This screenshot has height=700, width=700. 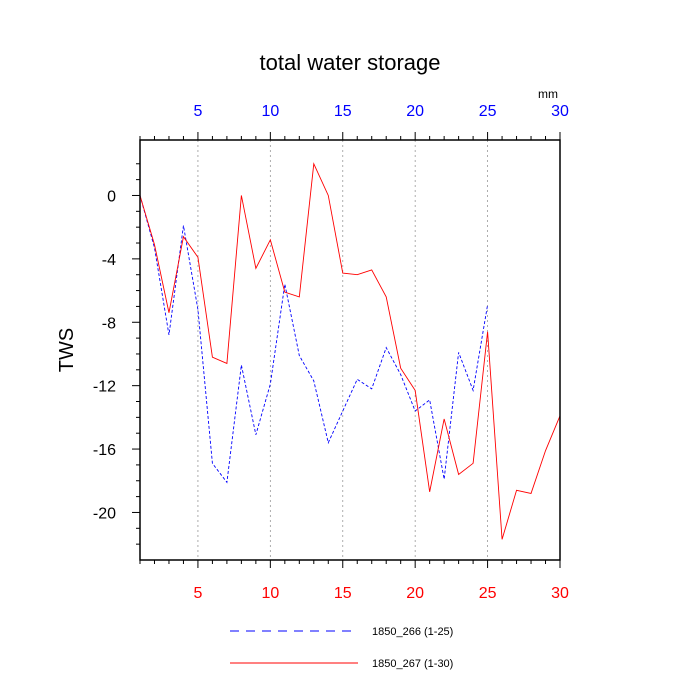 What do you see at coordinates (560, 111) in the screenshot?
I see `x-tick-label-top-30: 30` at bounding box center [560, 111].